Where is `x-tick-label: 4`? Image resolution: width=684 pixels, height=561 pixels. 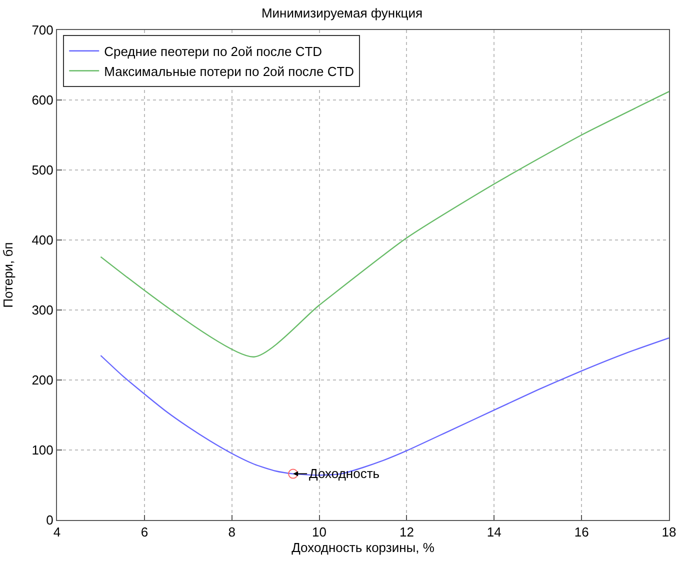
x-tick-label: 4 is located at coordinates (57, 532).